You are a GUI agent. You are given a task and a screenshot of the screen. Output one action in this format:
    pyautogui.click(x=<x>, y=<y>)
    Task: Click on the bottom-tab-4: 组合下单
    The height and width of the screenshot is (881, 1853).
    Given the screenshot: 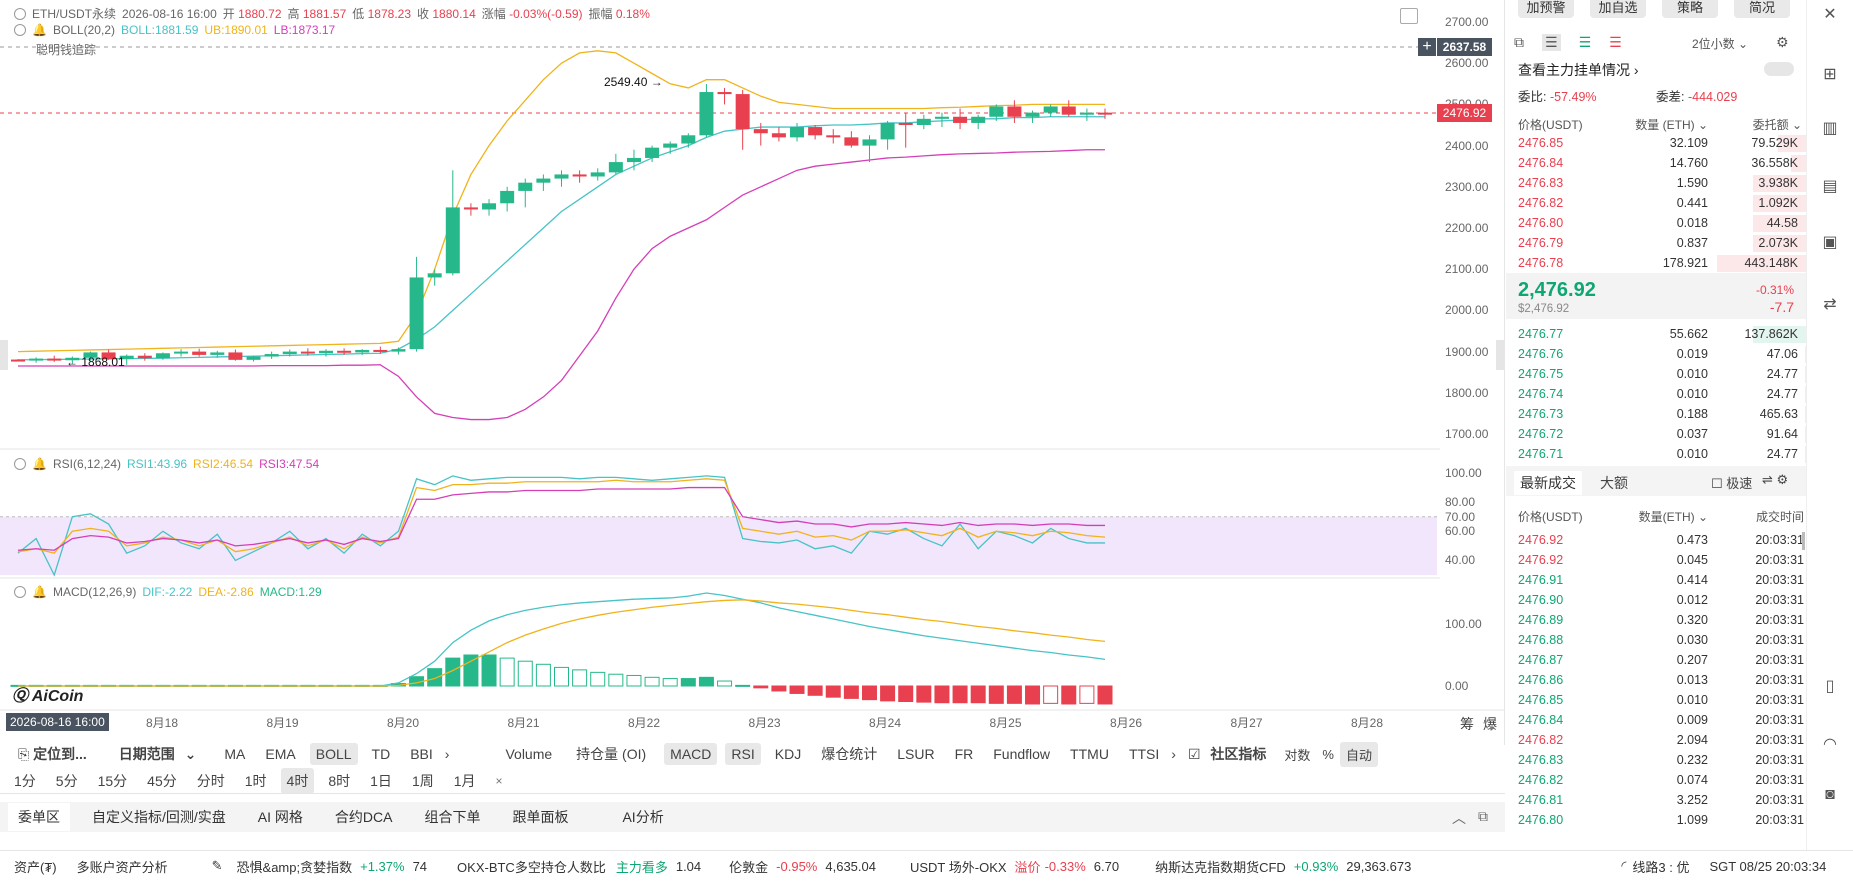 What is the action you would take?
    pyautogui.click(x=452, y=817)
    